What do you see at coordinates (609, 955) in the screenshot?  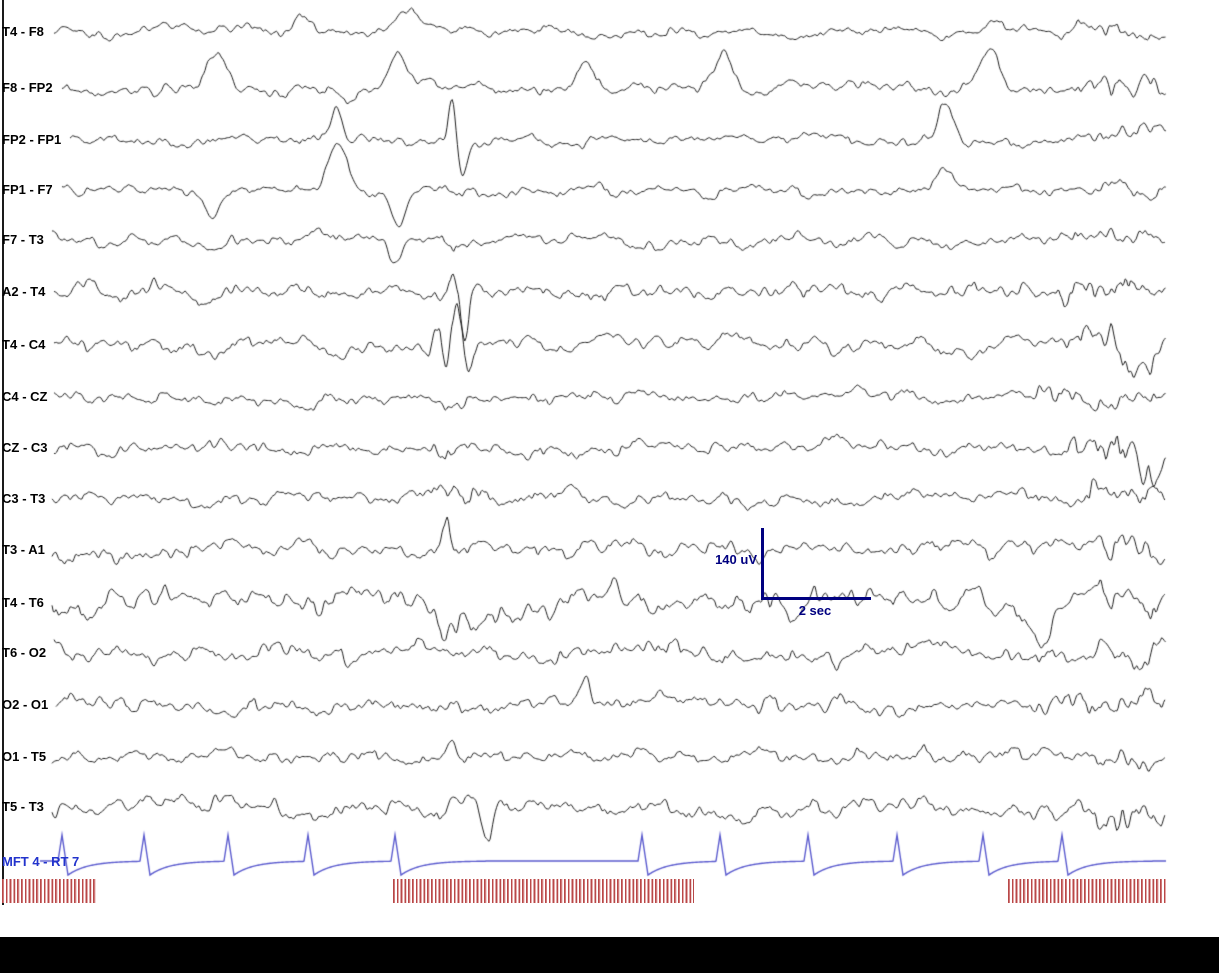 I see `bottom-bar` at bounding box center [609, 955].